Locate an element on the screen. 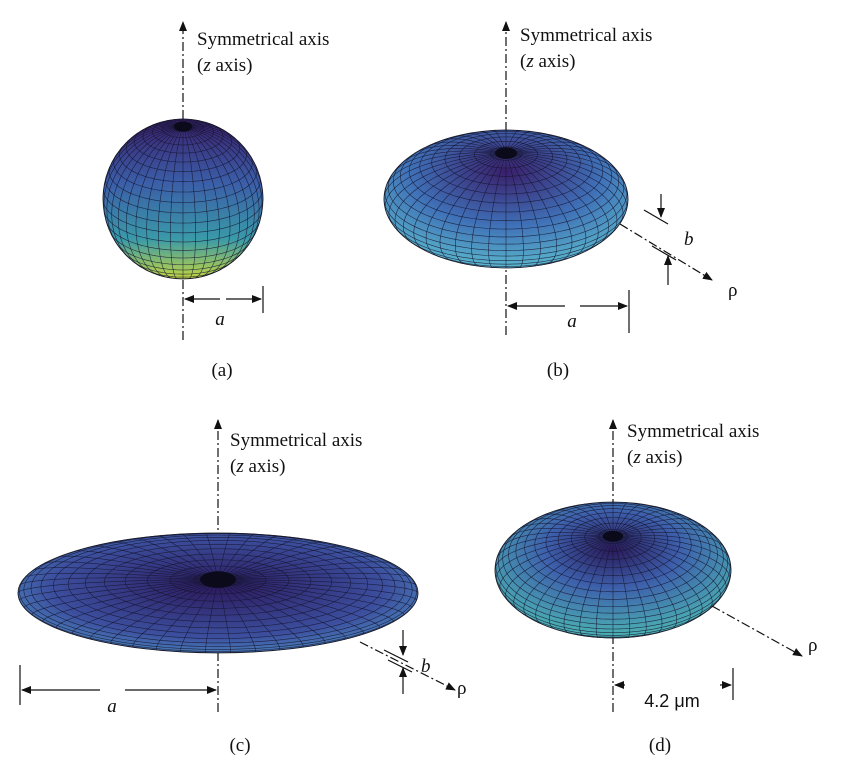 The image size is (849, 771). rho-axis is located at coordinates (407, 666).